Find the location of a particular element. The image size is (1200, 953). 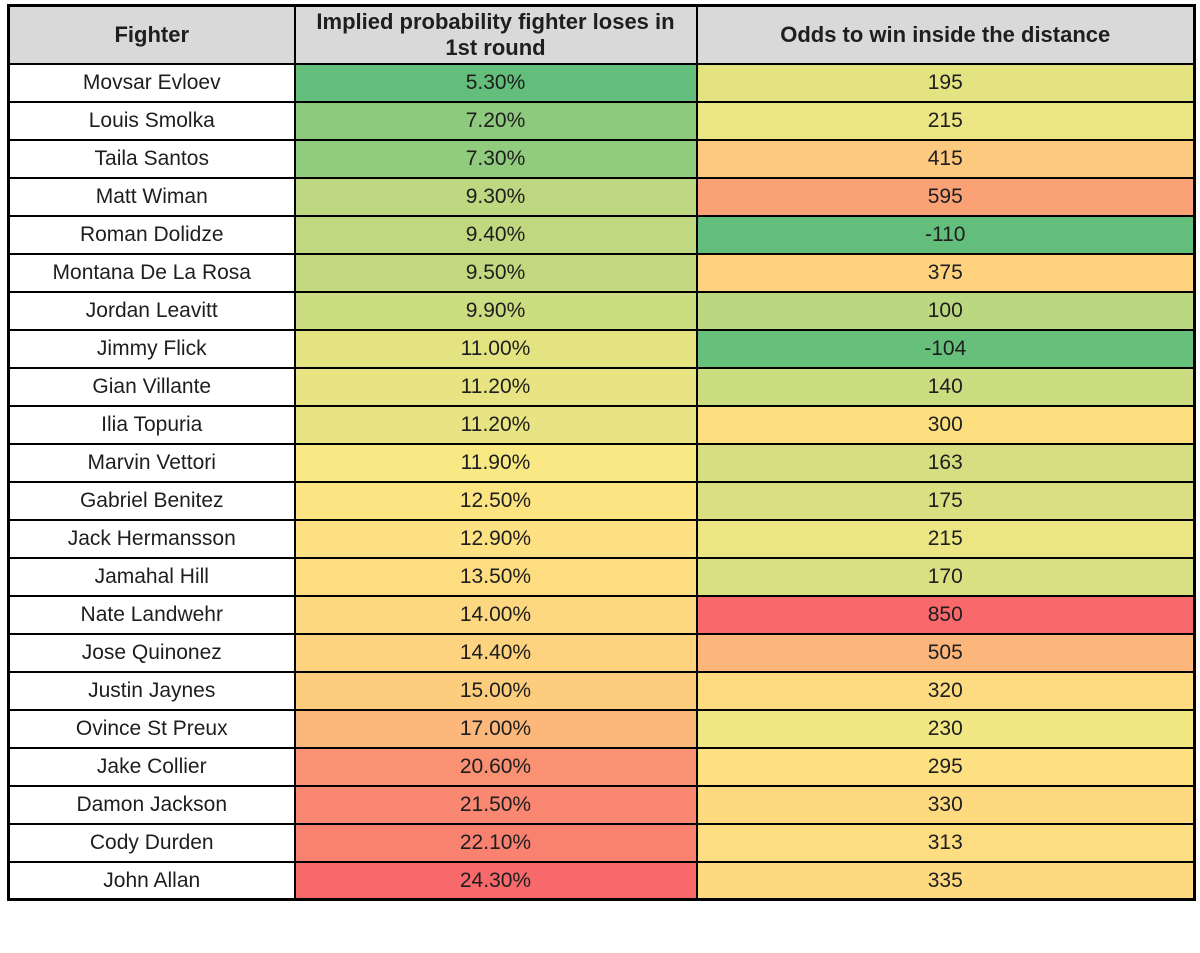

odds-cell: -104 is located at coordinates (945, 348).